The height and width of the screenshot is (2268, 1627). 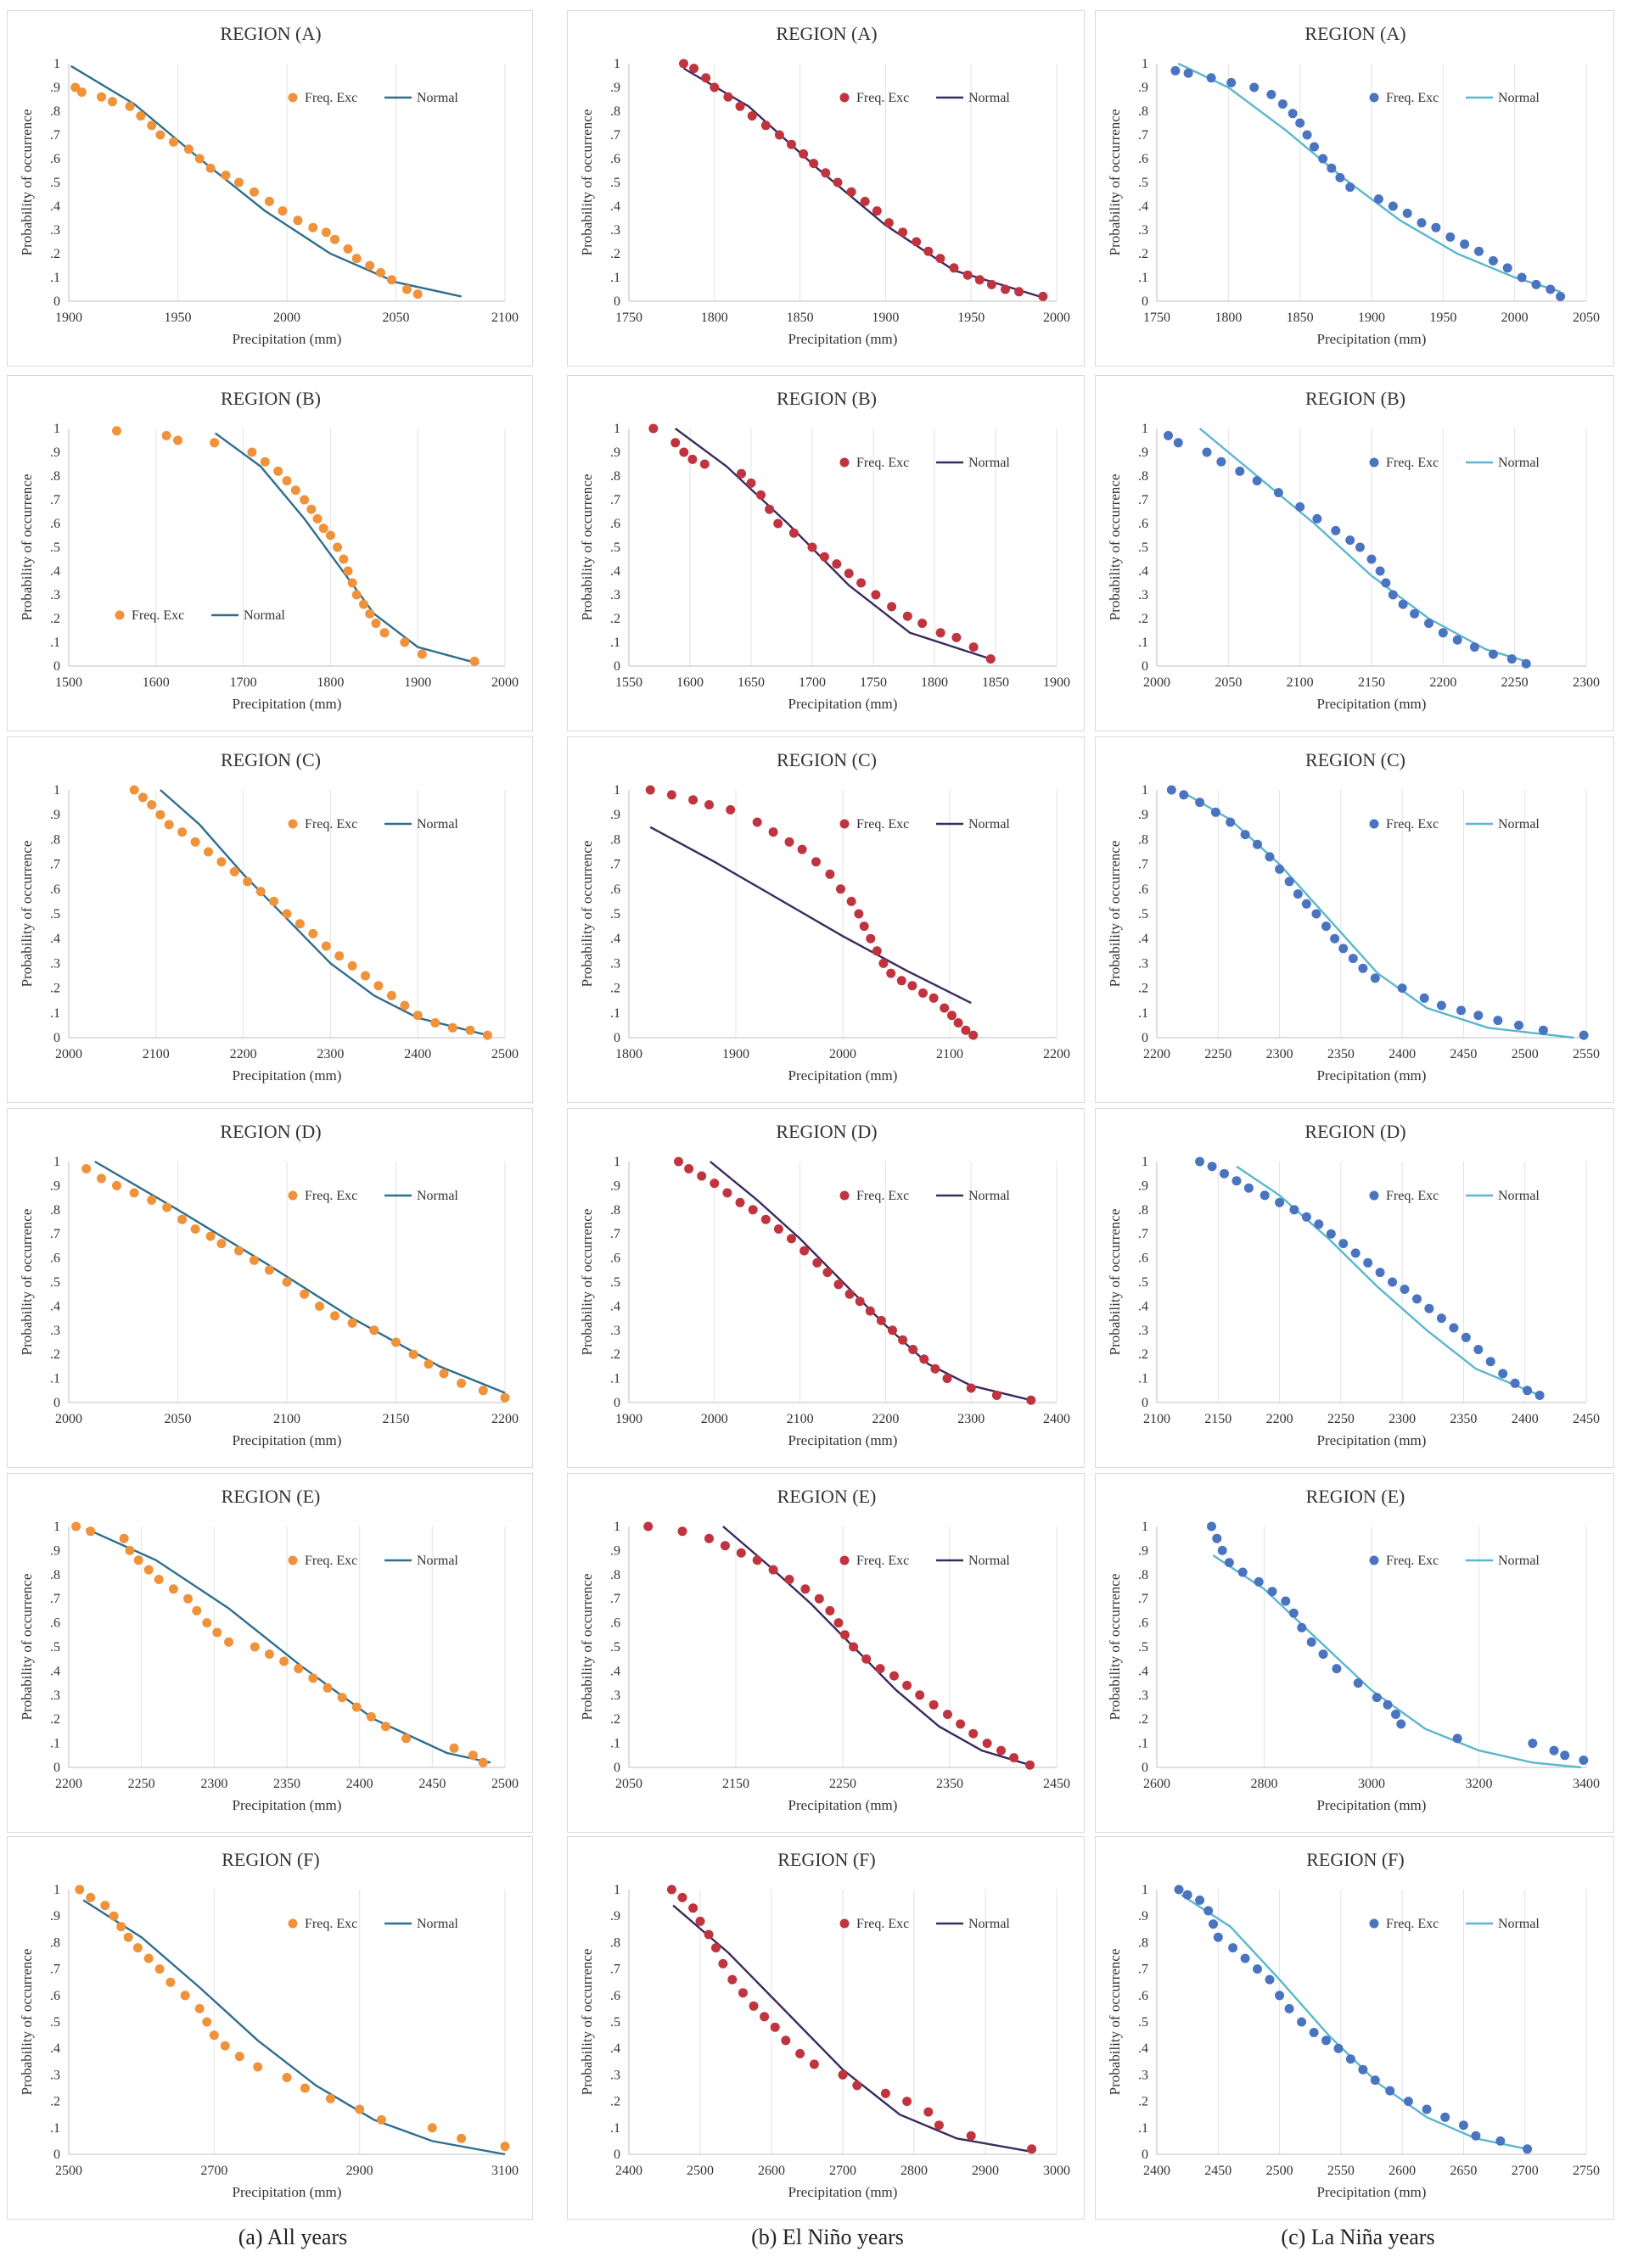 I want to click on x-tick-label: 2600, so click(x=1156, y=1784).